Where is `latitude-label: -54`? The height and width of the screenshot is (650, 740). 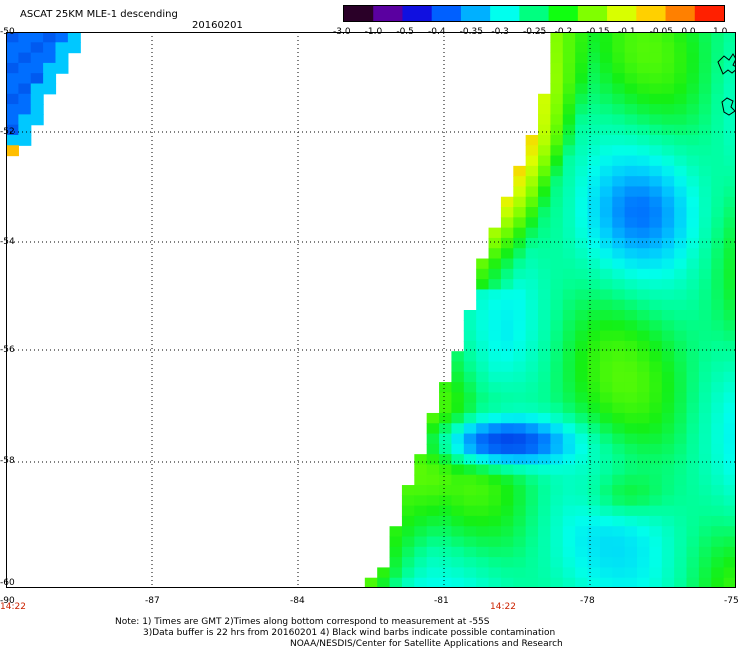 latitude-label: -54 is located at coordinates (7, 242).